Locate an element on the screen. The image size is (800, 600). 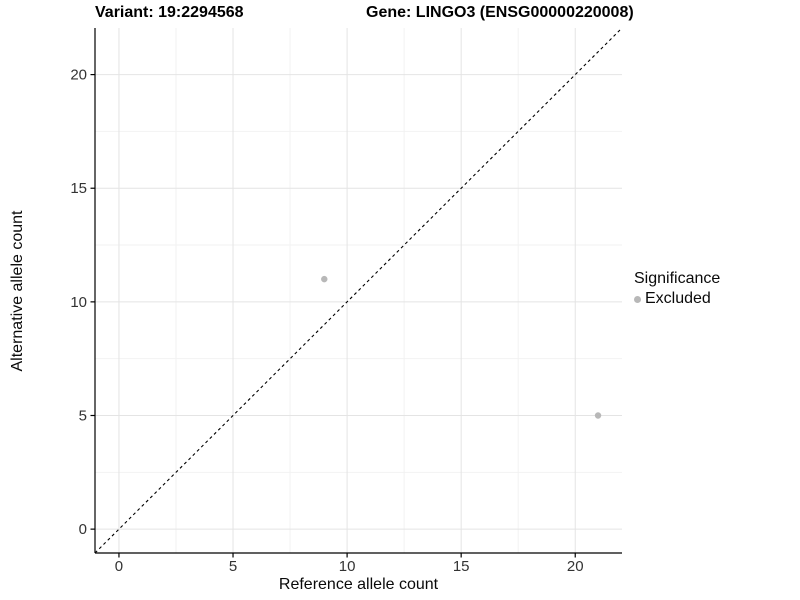
y-tick-label: 20 is located at coordinates (78, 75).